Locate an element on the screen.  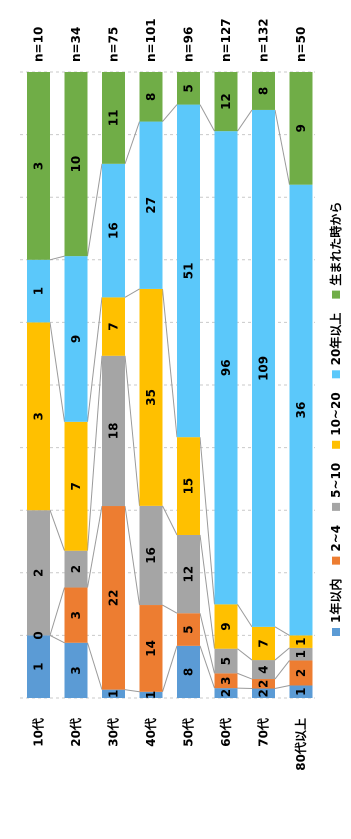
legend-label: 10~20 is located at coordinates (336, 413).